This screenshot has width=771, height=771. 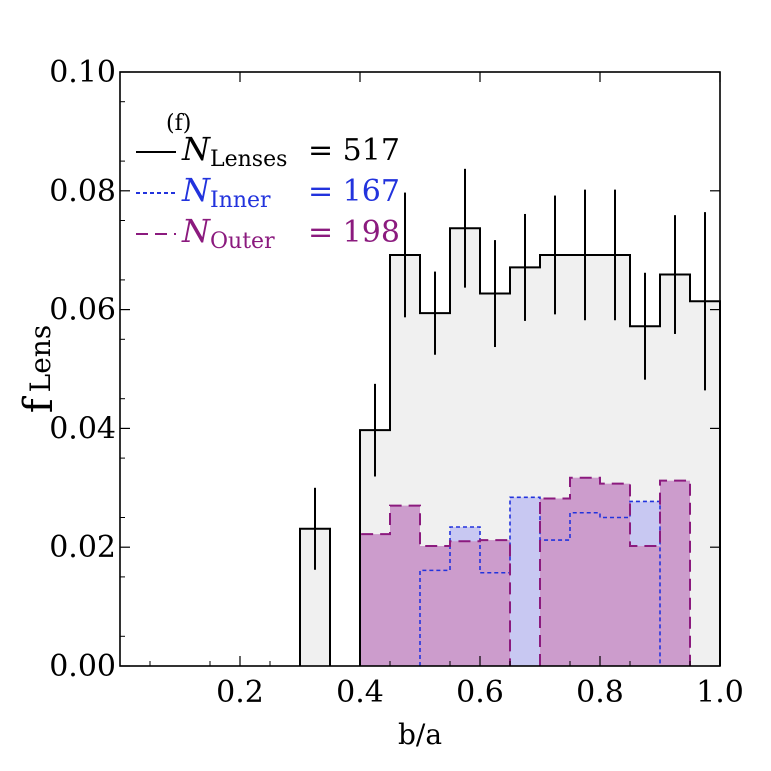 What do you see at coordinates (354, 232) in the screenshot?
I see `legend-value-outer: = 198` at bounding box center [354, 232].